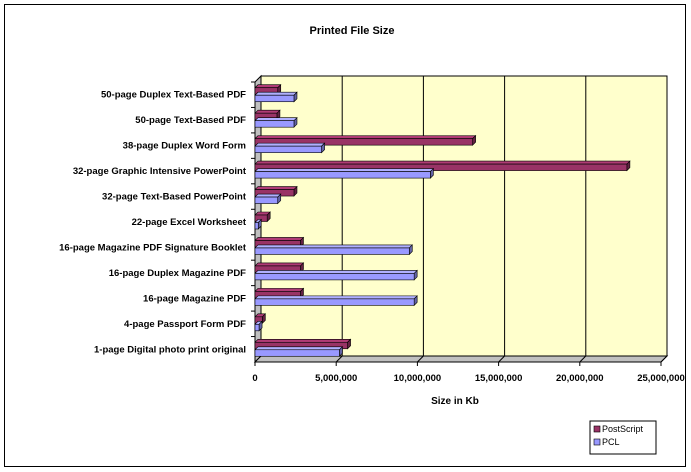  What do you see at coordinates (189, 222) in the screenshot?
I see `category-label: 22-page Excel Worksheet` at bounding box center [189, 222].